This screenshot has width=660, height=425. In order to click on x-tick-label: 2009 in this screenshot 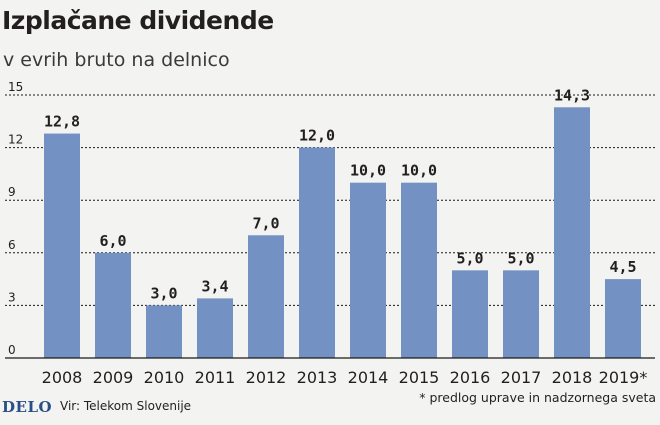, I will do `click(113, 377)`.